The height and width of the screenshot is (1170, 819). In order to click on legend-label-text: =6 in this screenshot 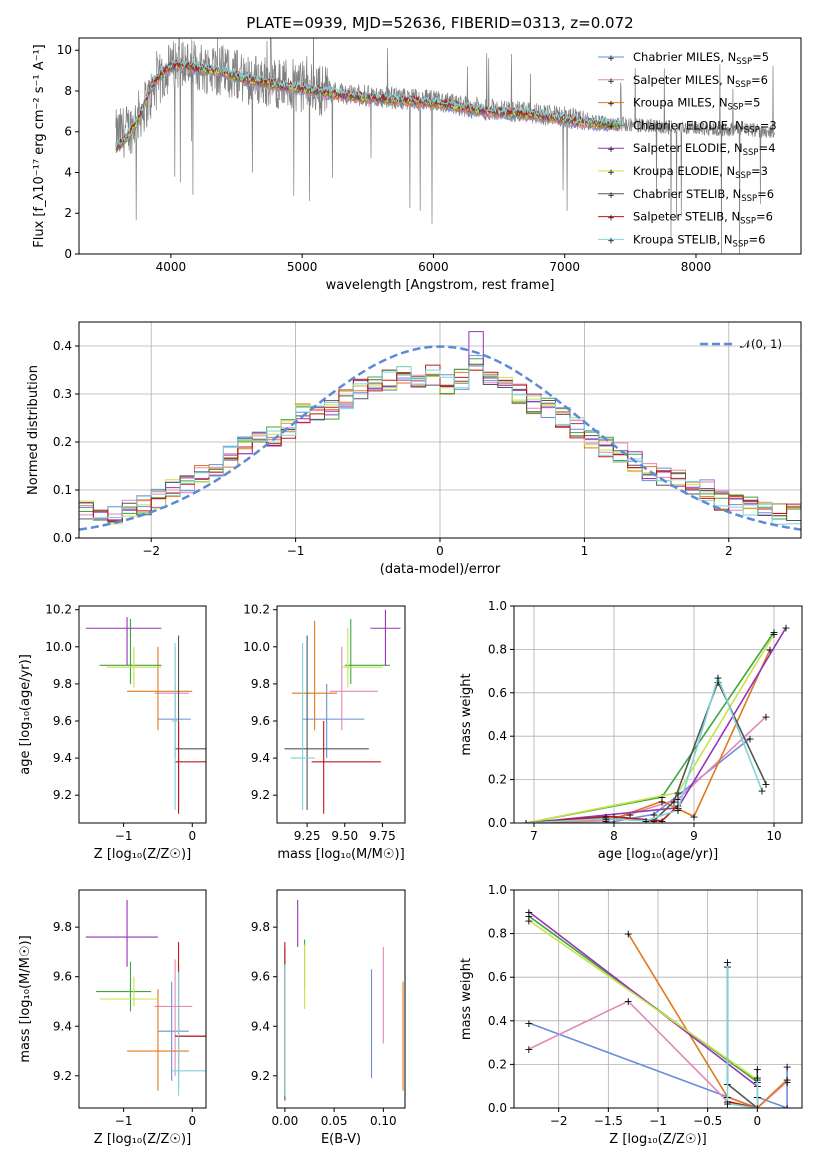, I will do `click(764, 217)`.